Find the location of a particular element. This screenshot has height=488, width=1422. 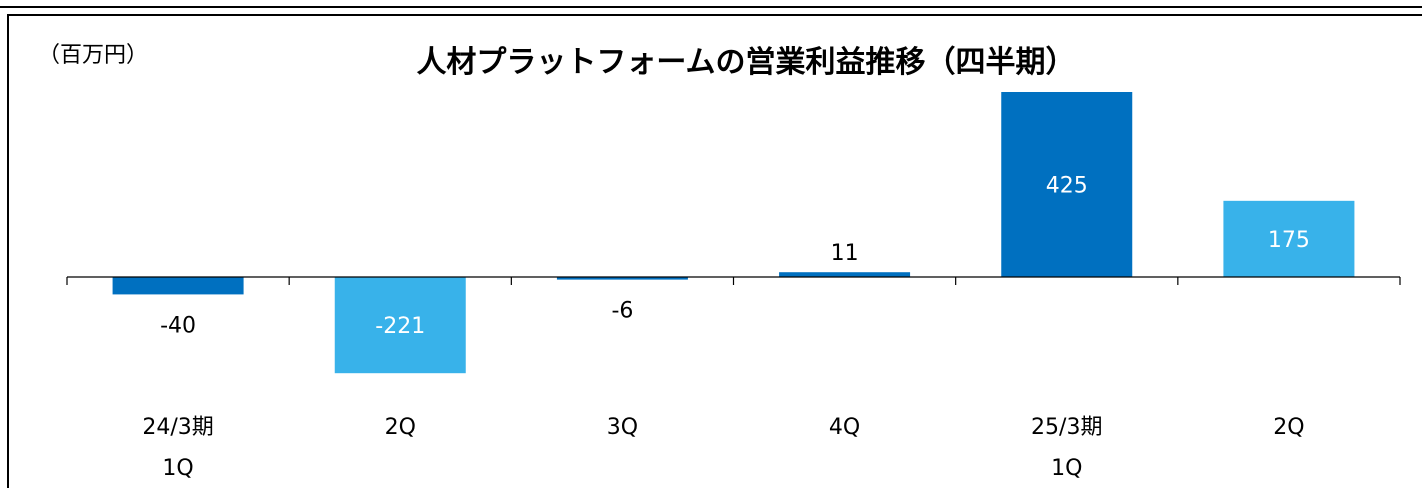

chart-title: 人材プラットフォームの営業利益推移（四半期） is located at coordinates (745, 62).